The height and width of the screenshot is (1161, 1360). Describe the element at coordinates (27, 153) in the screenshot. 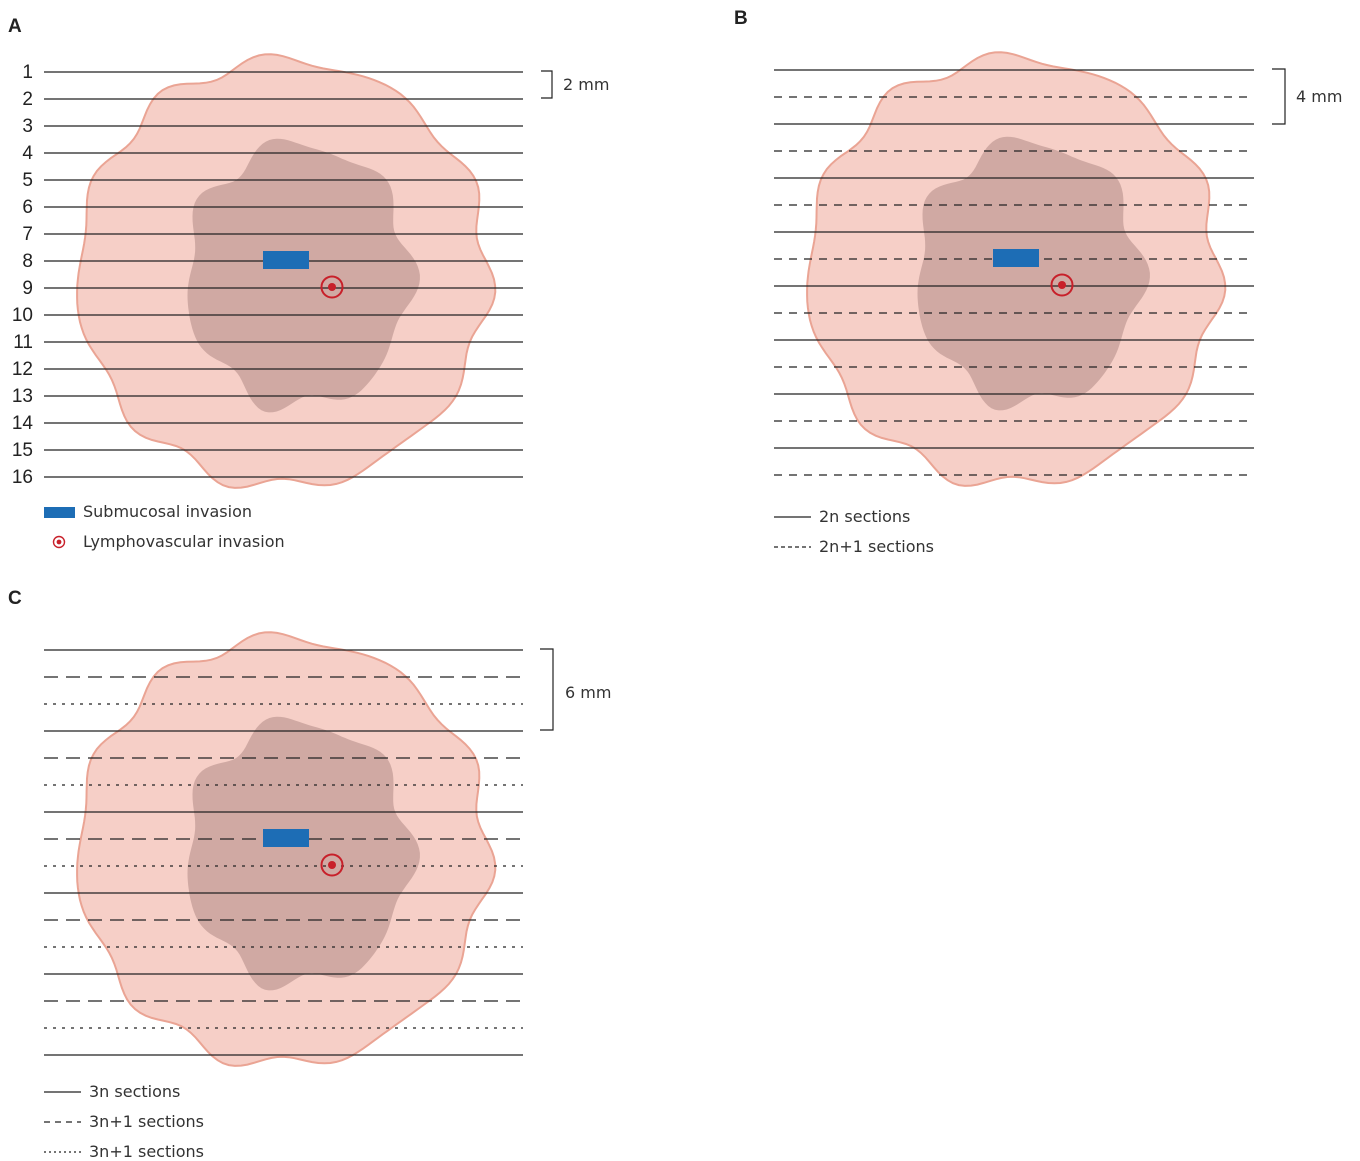

I see `row-number-4: 4` at that location.